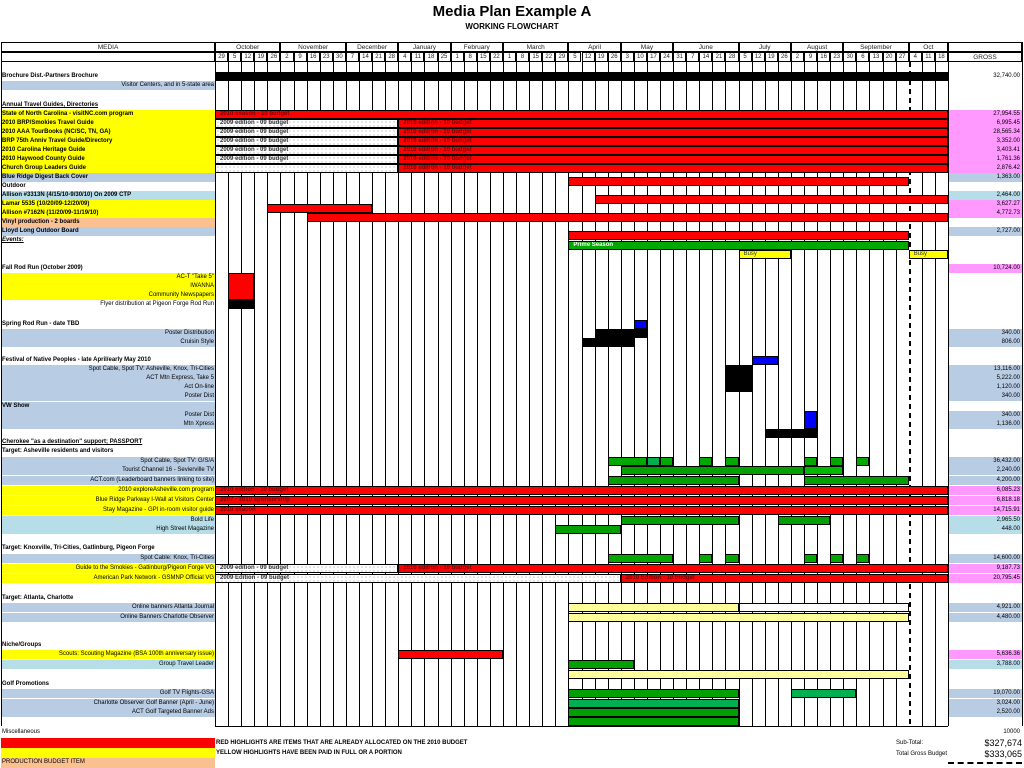 This screenshot has height=768, width=1024. What do you see at coordinates (910, 394) in the screenshot?
I see `deadline-divider` at bounding box center [910, 394].